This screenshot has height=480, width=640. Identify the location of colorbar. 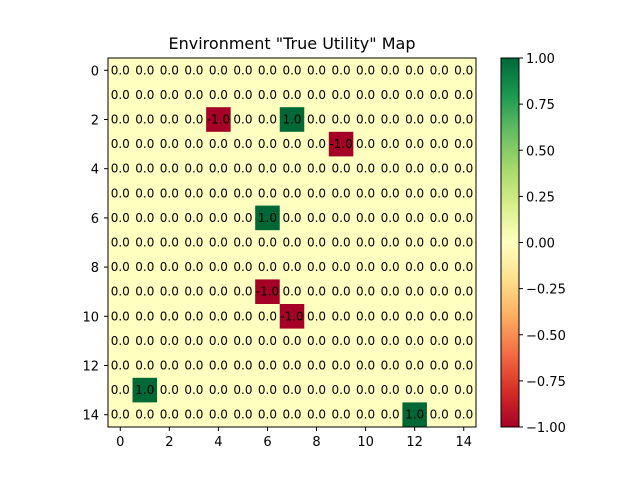
(510, 242).